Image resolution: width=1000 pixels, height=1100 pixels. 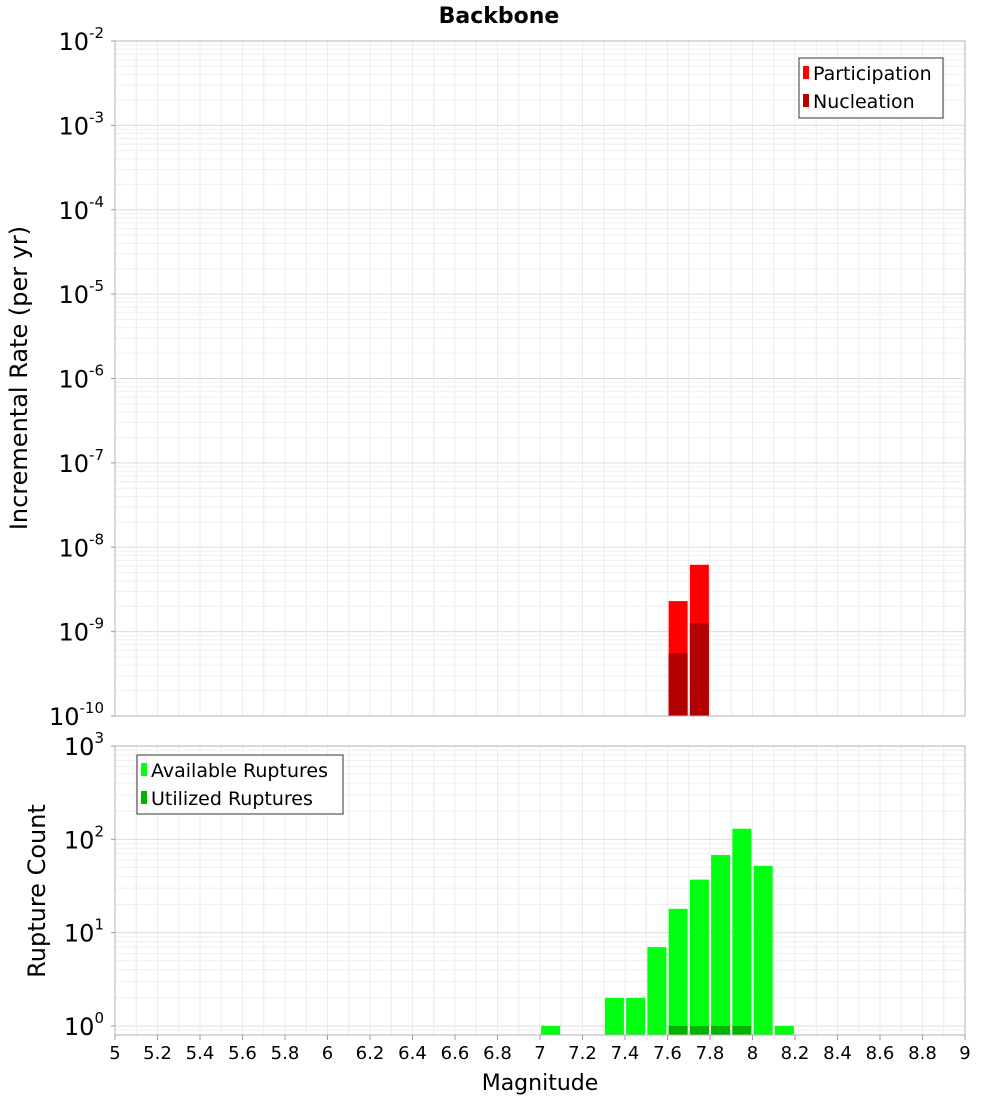 I want to click on y-tick-label: 10⁻⁸, so click(x=81, y=546).